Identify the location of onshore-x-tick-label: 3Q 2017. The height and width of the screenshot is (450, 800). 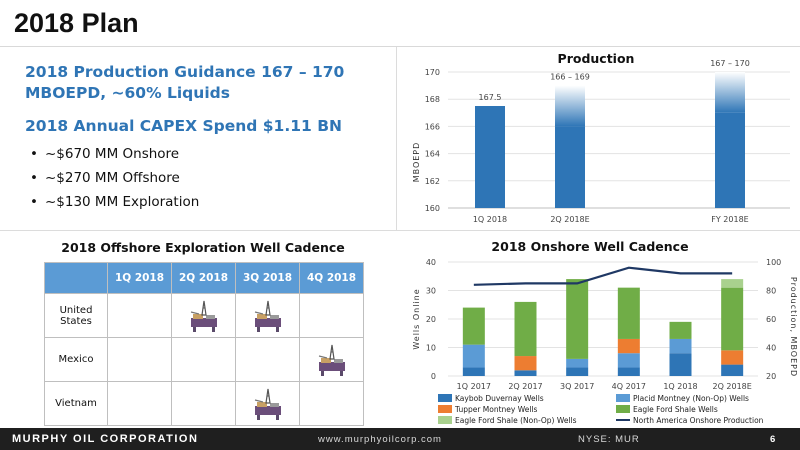
(577, 386).